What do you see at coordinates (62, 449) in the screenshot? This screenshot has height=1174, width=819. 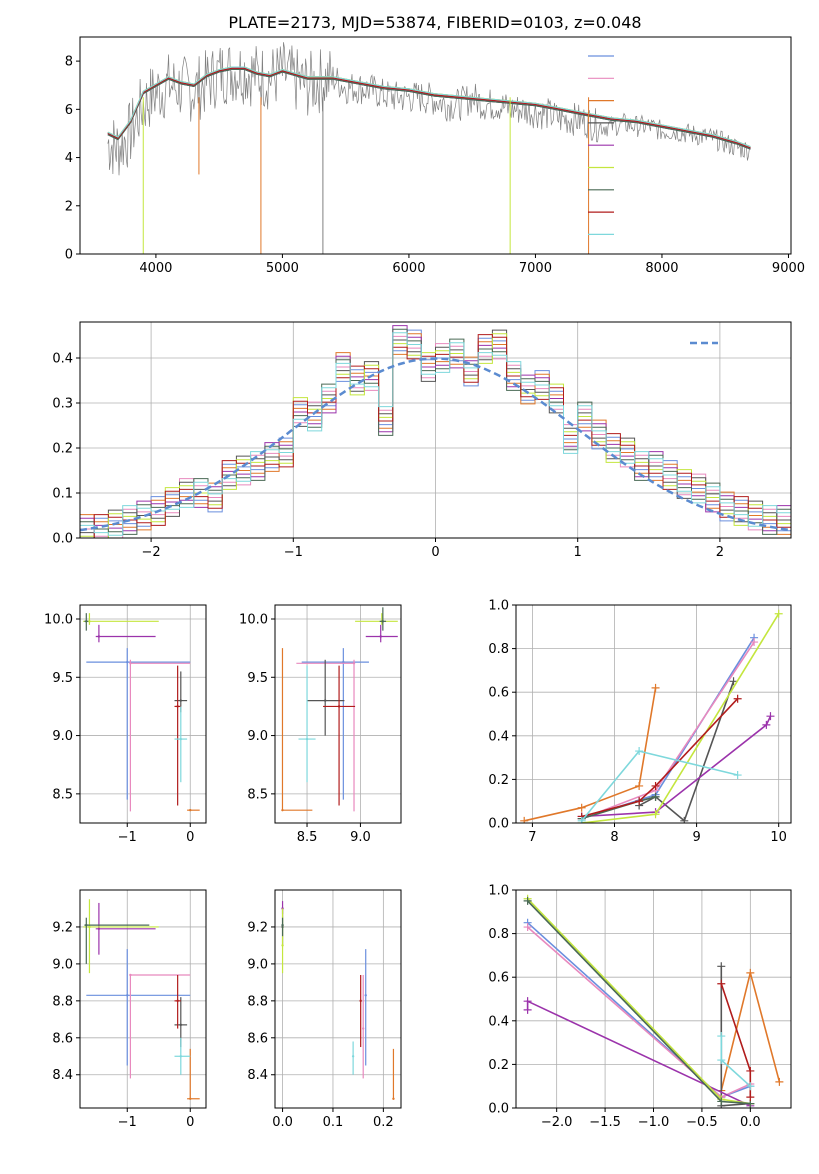 I see `residuals-ytick-label-2: 0.2` at bounding box center [62, 449].